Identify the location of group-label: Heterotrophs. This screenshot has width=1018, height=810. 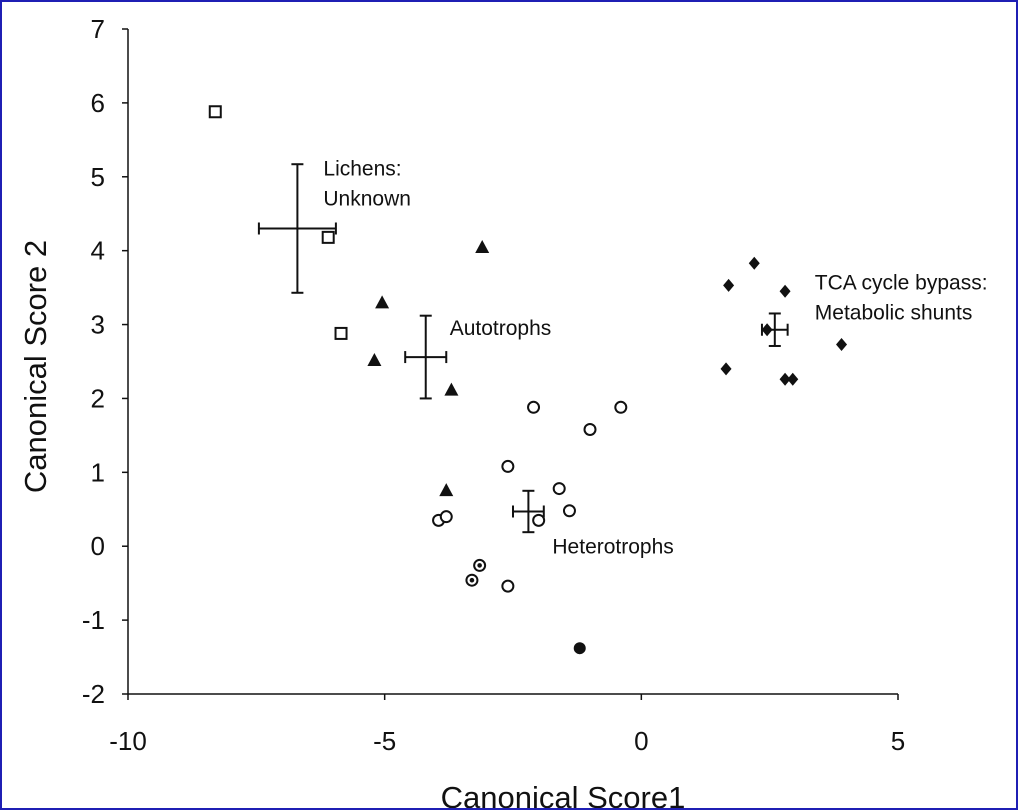
(612, 546).